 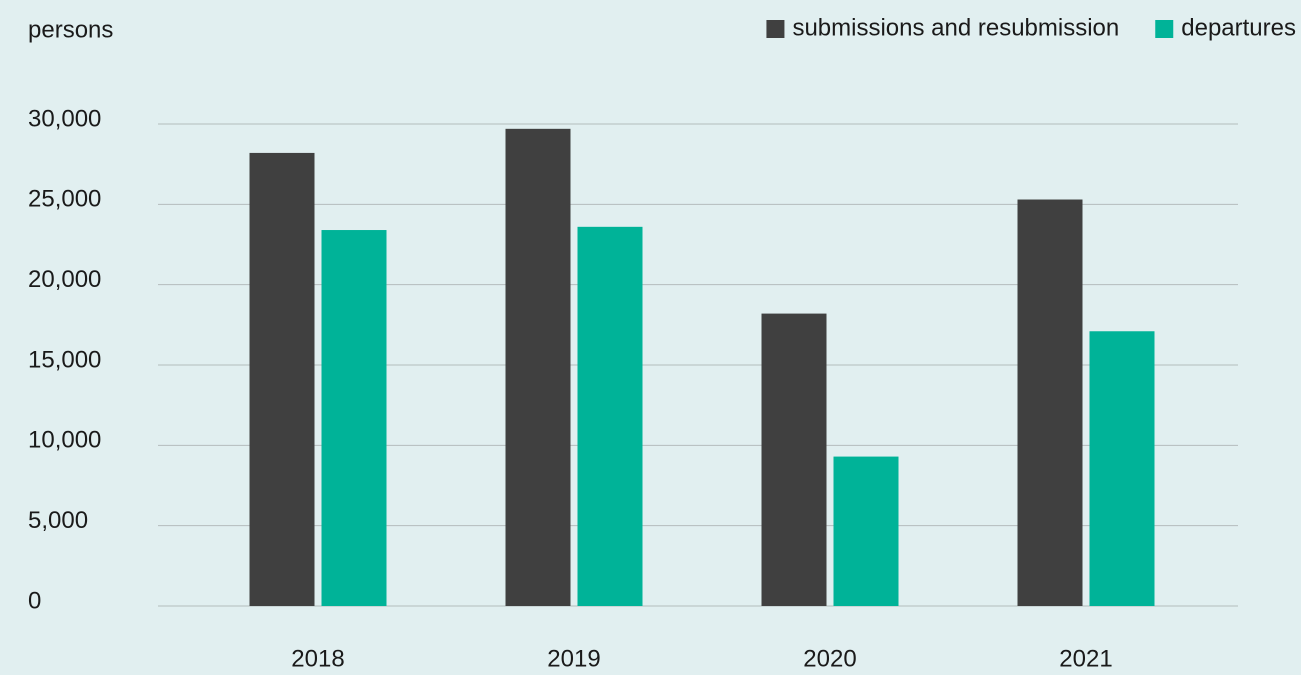 What do you see at coordinates (573, 658) in the screenshot?
I see `x-tick-label: 2019` at bounding box center [573, 658].